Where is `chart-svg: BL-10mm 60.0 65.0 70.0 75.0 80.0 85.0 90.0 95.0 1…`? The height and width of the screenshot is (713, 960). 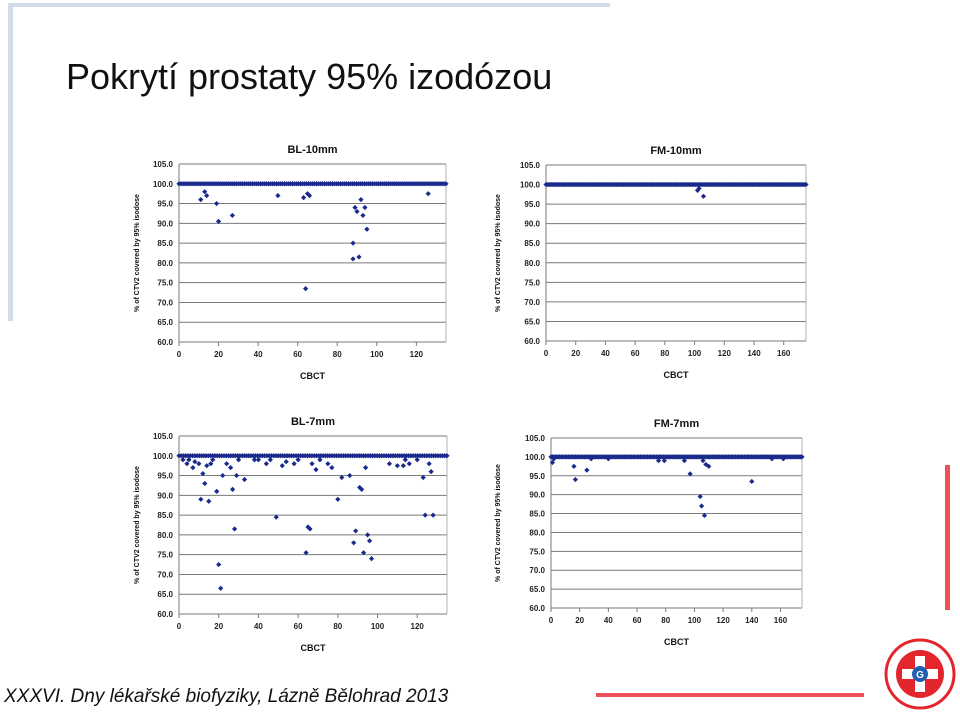
chart-svg: BL-10mm 60.0 65.0 70.0 75.0 80.0 85.0 90.0 95.0 1… is located at coordinates (291, 262).